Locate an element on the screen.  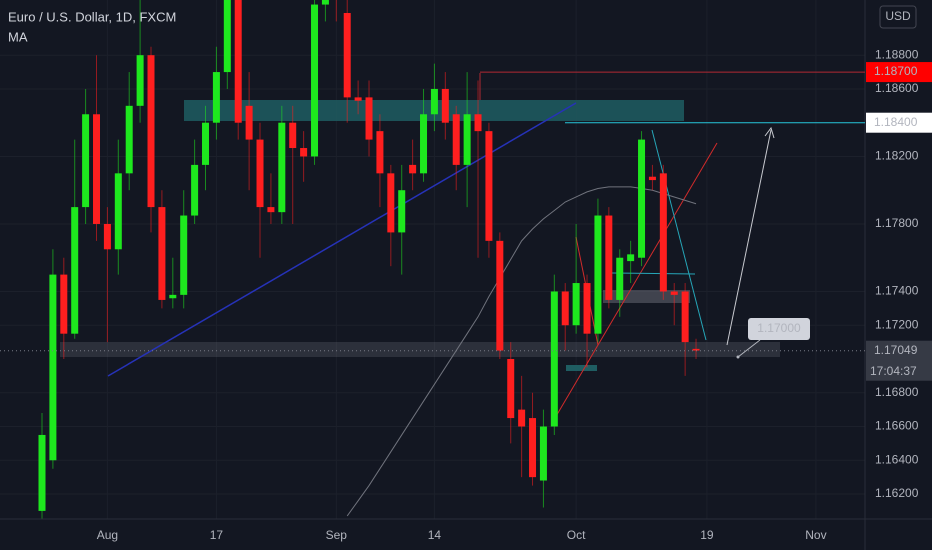
x-tick-label: Oct is located at coordinates (576, 535).